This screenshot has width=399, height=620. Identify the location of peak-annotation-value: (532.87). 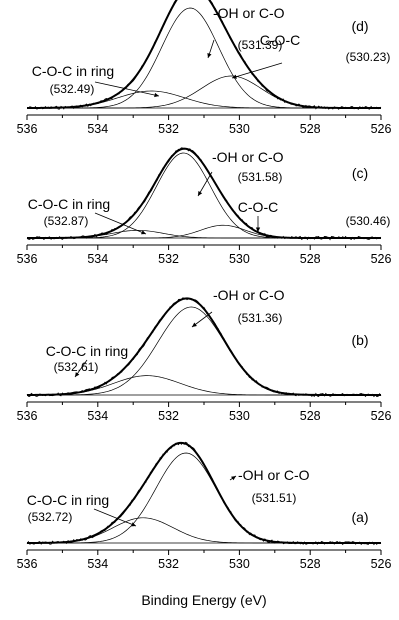
(66, 221).